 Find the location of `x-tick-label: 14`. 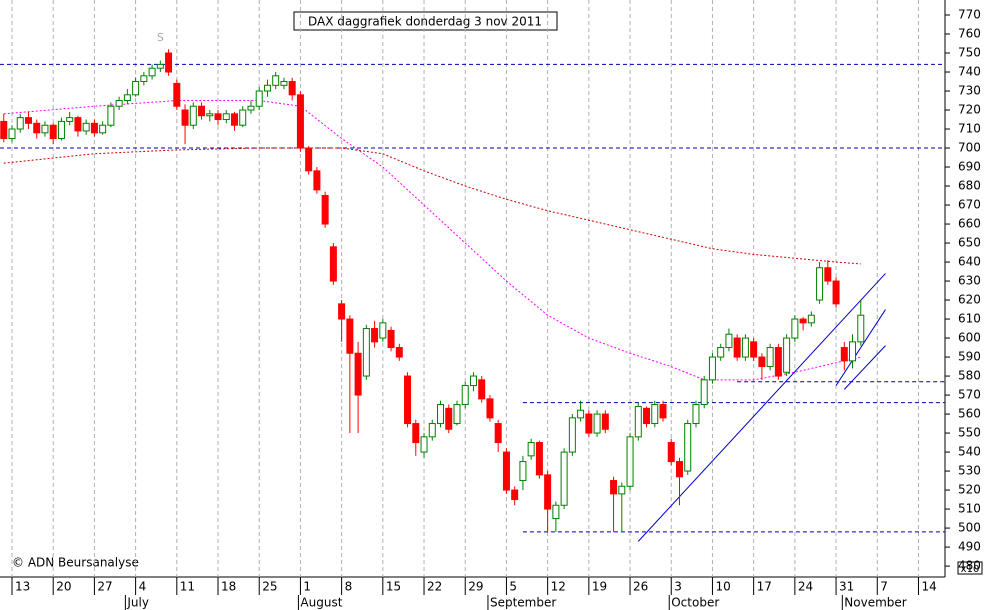

x-tick-label: 14 is located at coordinates (928, 587).